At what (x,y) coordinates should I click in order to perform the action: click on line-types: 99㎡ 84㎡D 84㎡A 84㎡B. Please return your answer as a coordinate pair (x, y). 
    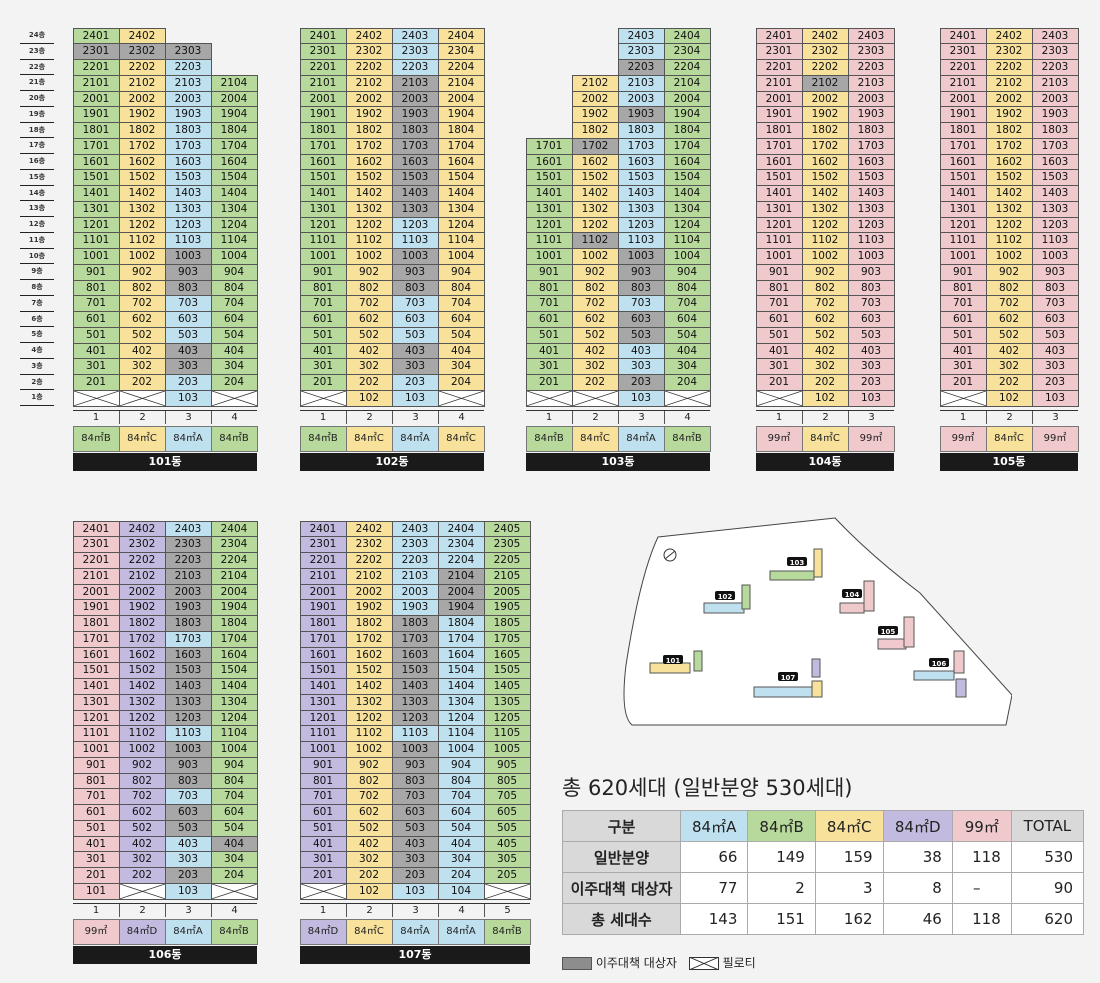
    Looking at the image, I should click on (165, 931).